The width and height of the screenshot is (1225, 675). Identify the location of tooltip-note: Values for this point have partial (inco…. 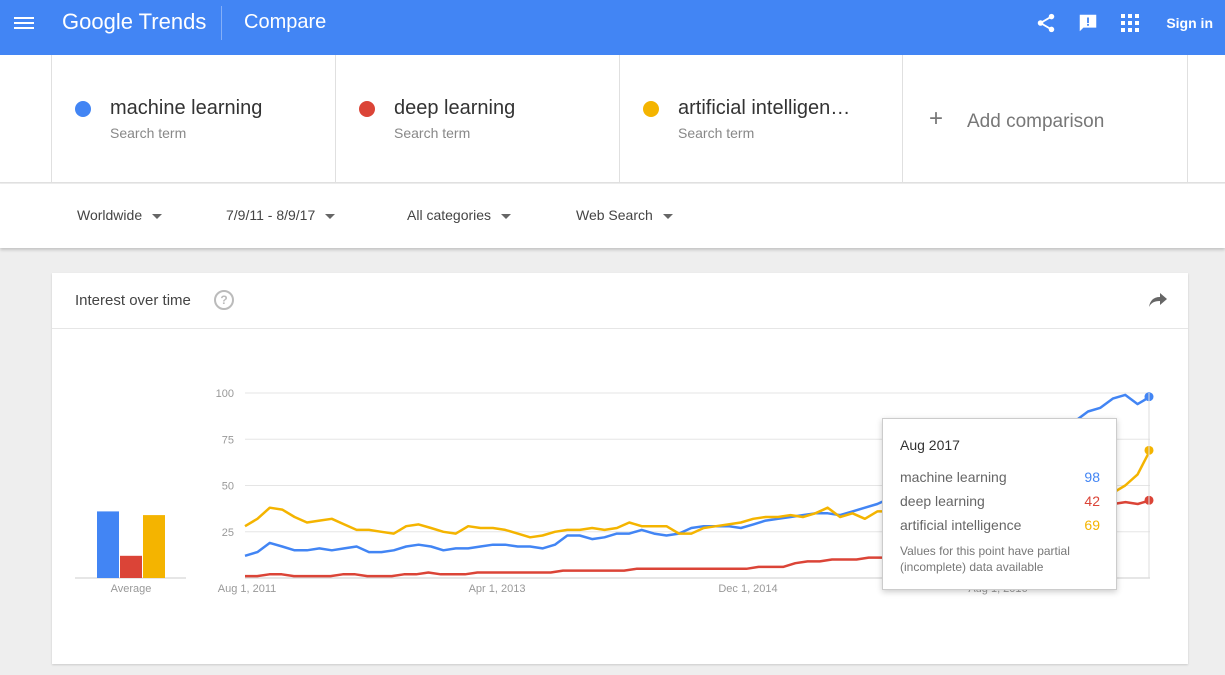
(985, 559).